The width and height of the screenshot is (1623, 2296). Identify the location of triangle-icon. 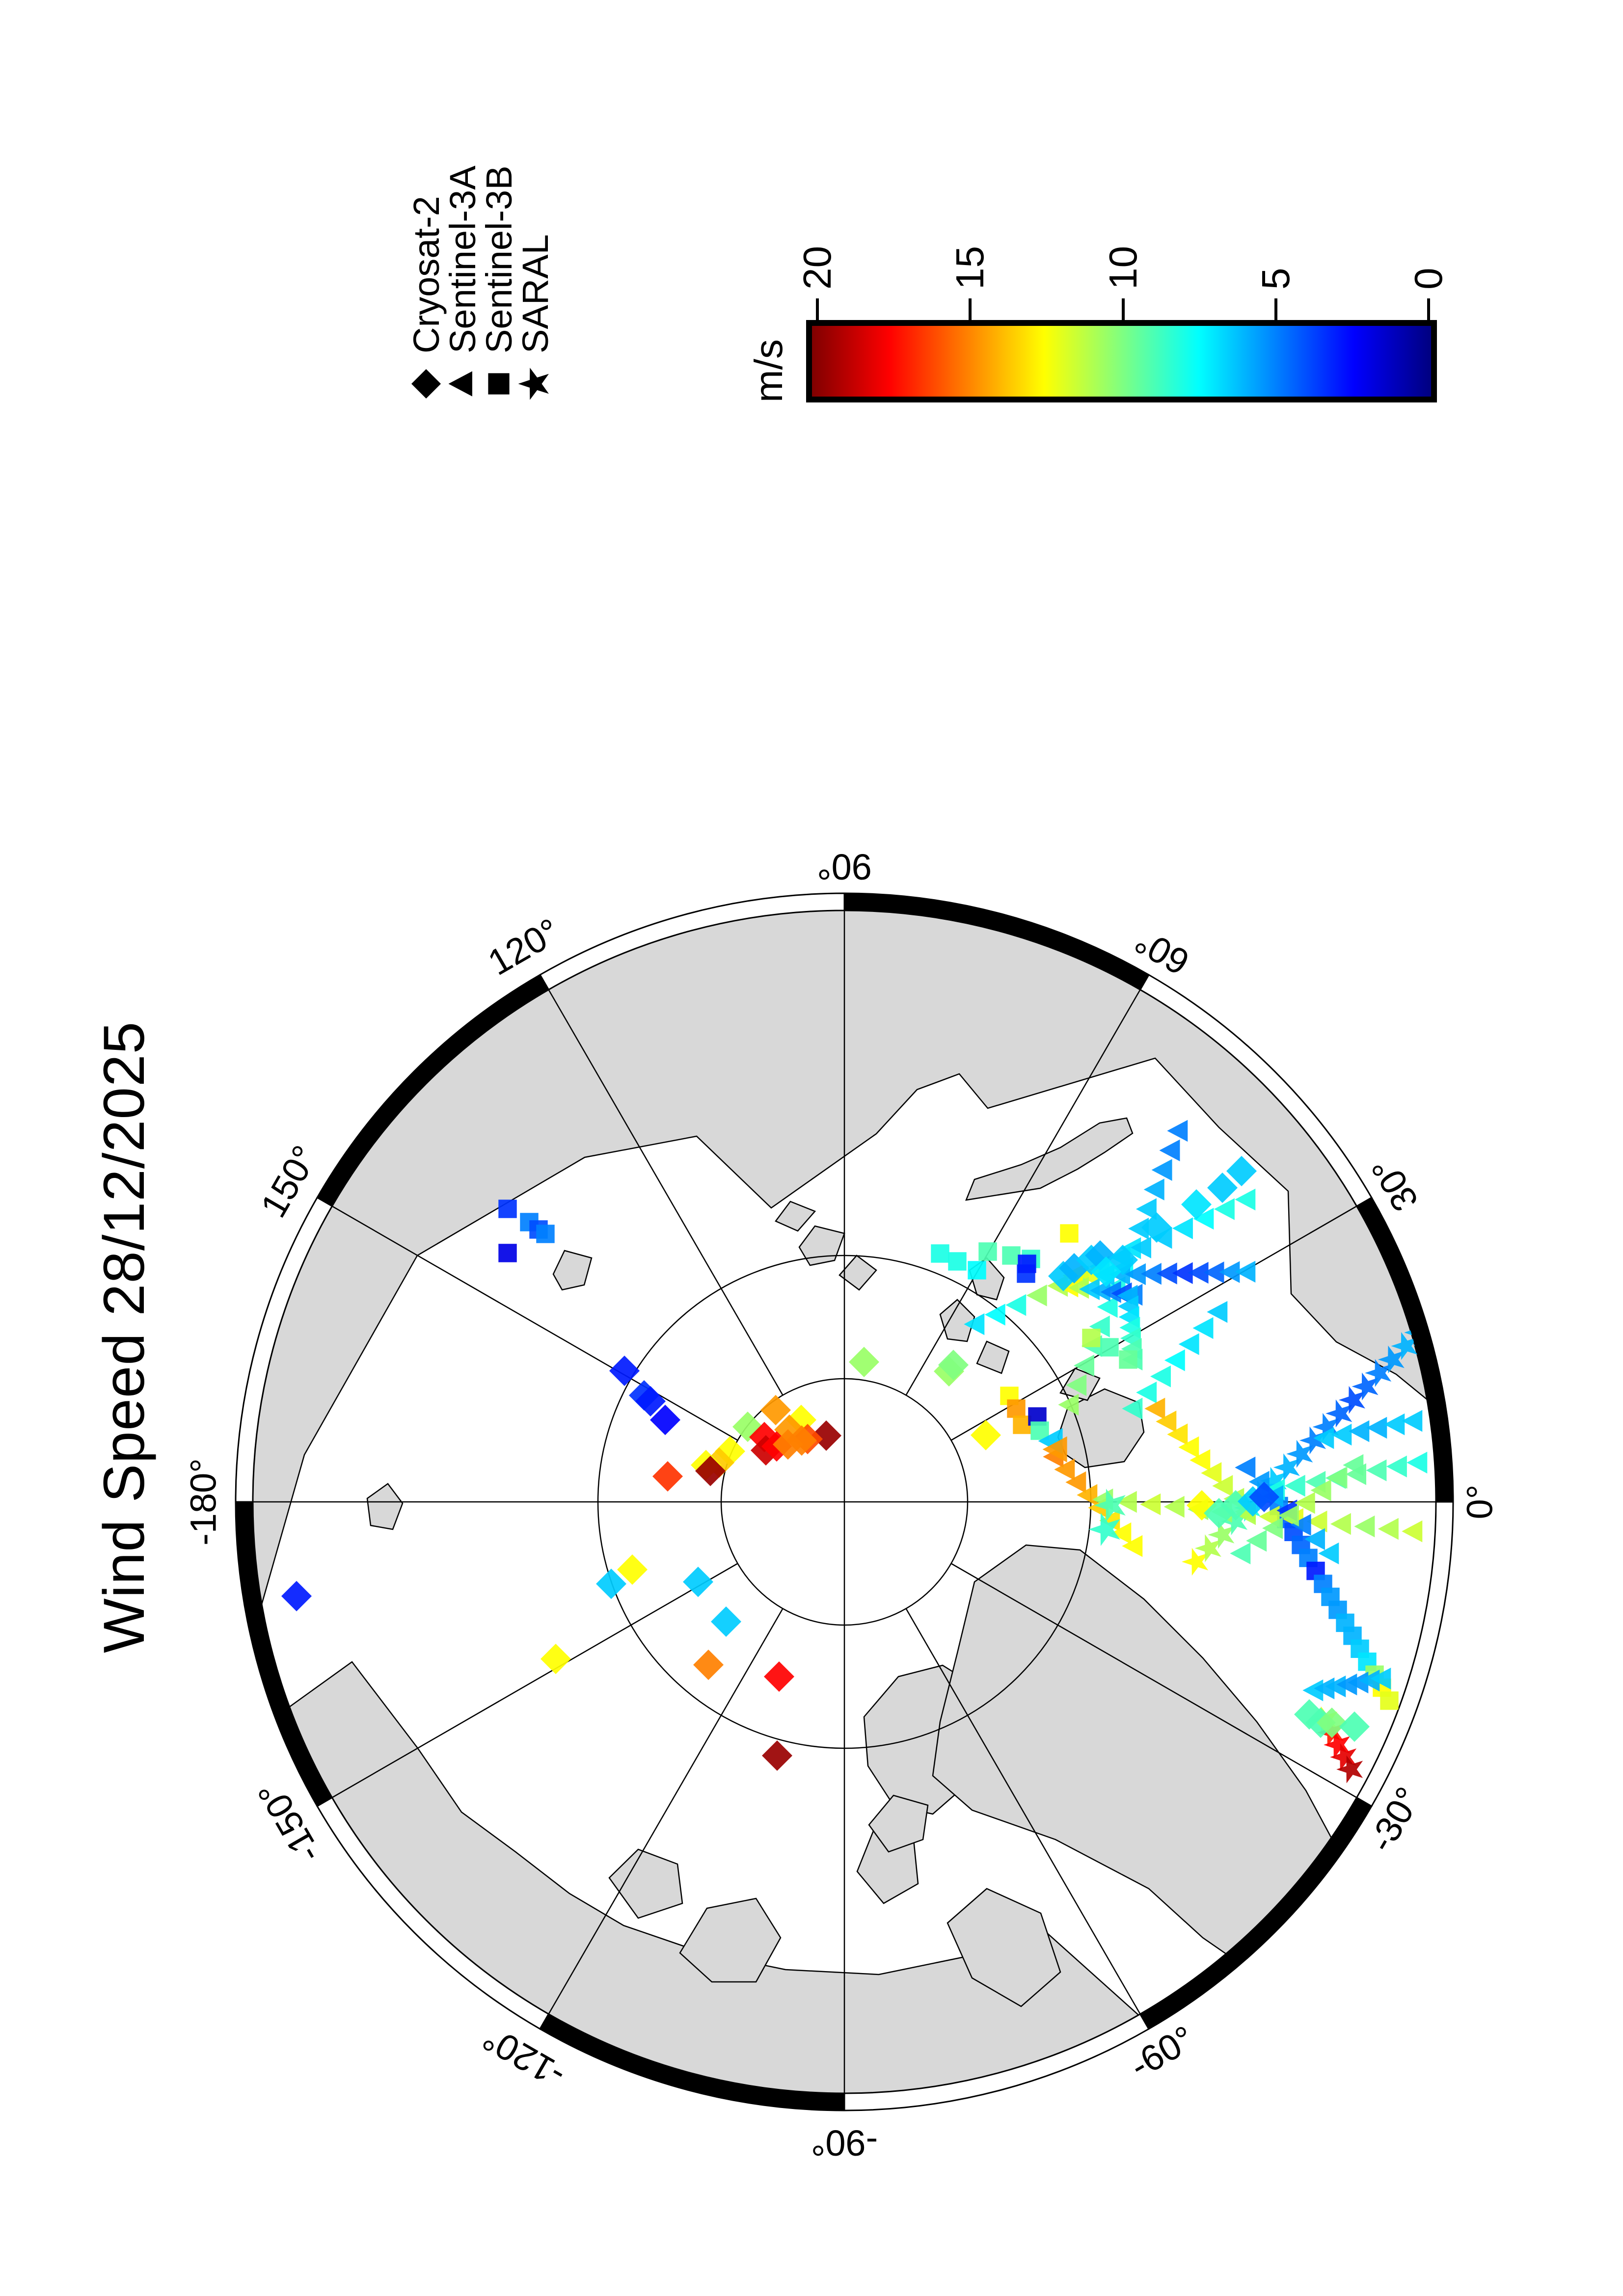
(460, 384).